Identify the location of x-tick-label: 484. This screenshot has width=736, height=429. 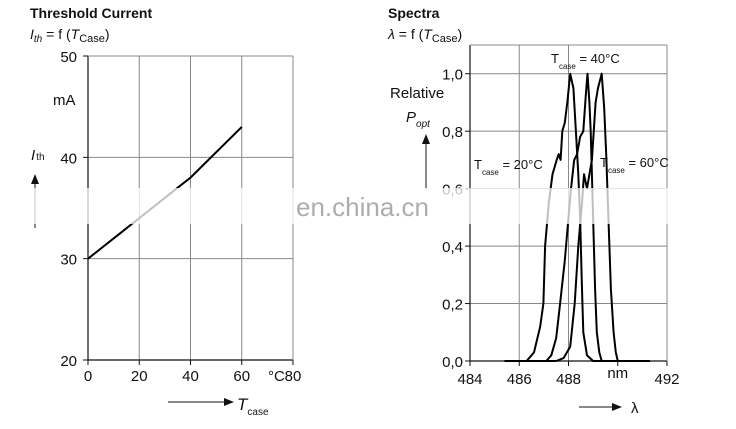
(469, 379).